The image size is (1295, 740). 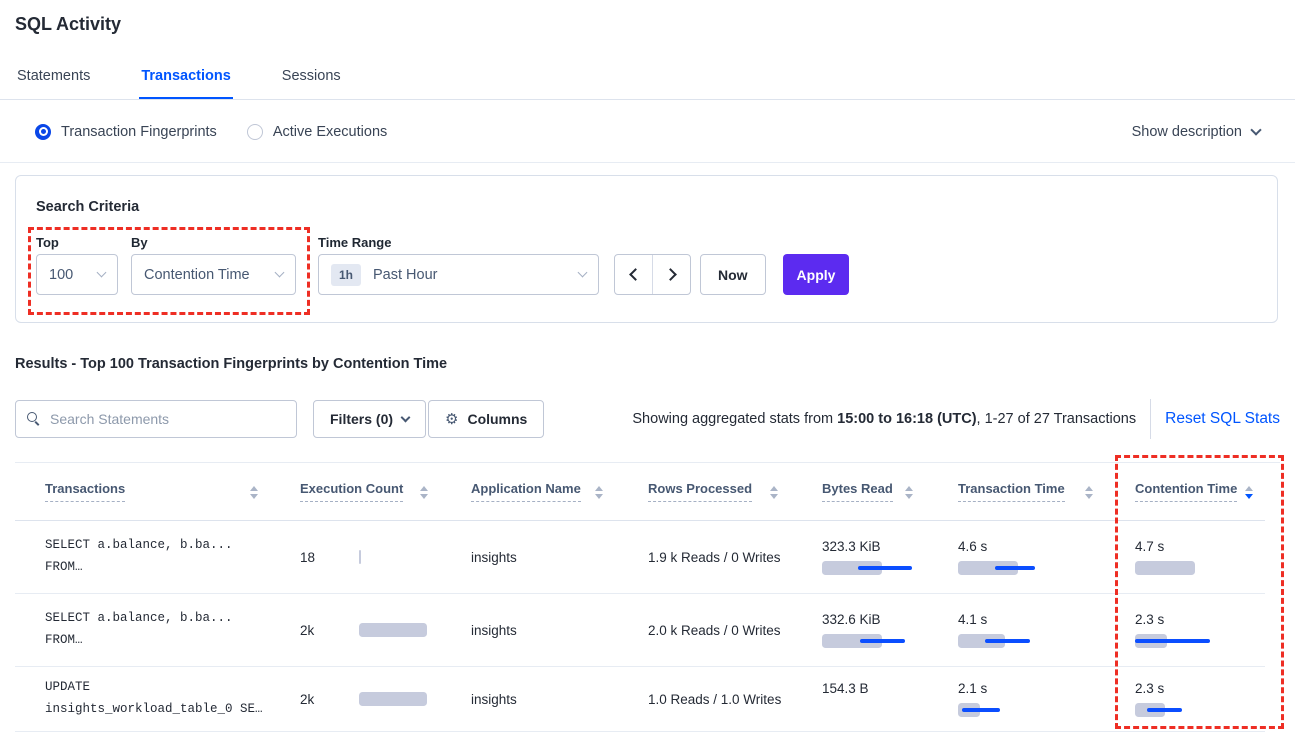 I want to click on radio-label: Transaction Fingerprints, so click(x=139, y=131).